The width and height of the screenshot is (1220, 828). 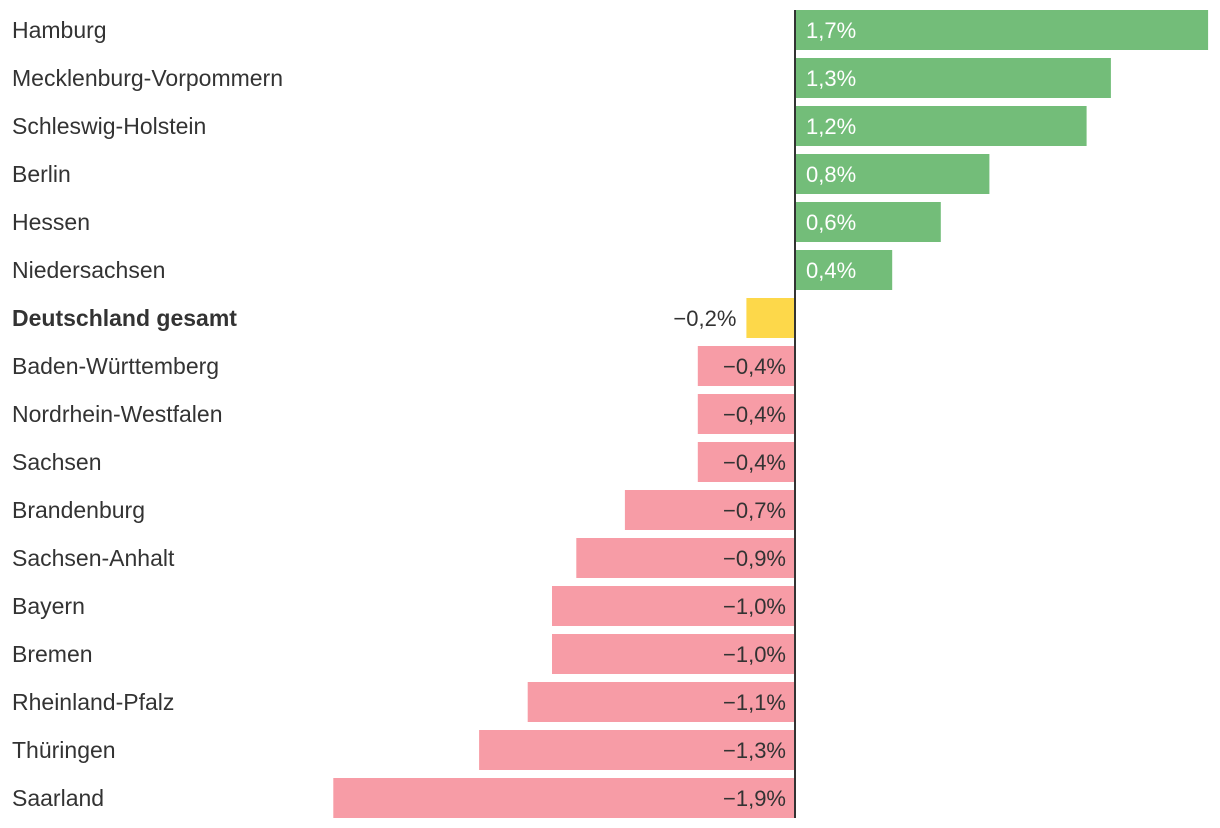 What do you see at coordinates (124, 318) in the screenshot?
I see `category-label-deutschland-gesamt: Deutschland gesamt` at bounding box center [124, 318].